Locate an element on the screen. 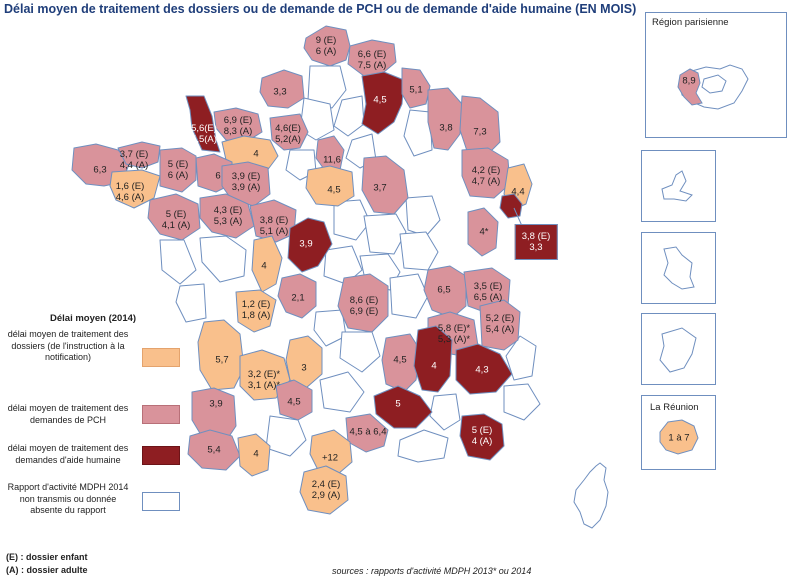  department-label-drome: 4 is located at coordinates (434, 366).